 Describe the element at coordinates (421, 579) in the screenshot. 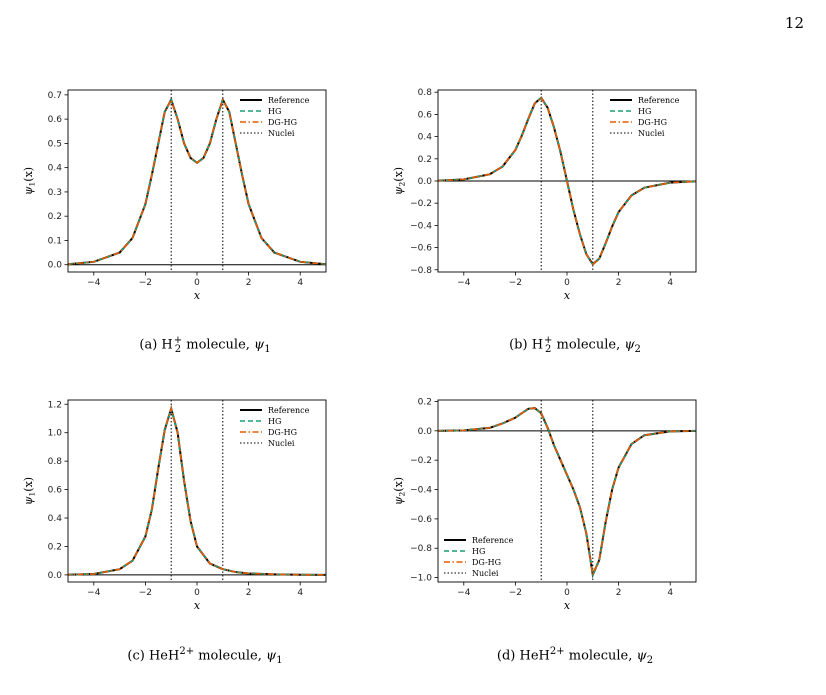

I see `y-tick-label: −1.0` at that location.